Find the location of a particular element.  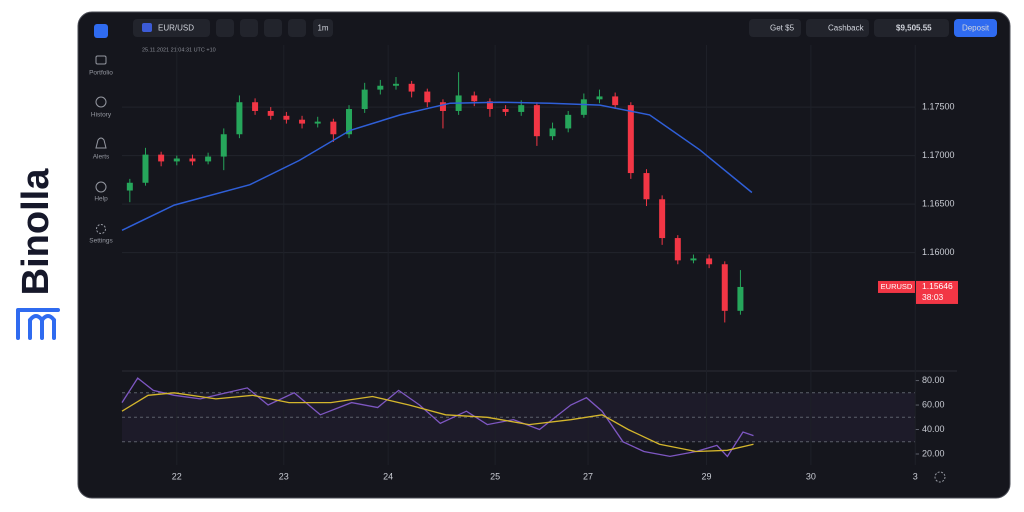

signal-line is located at coordinates (437, 422).